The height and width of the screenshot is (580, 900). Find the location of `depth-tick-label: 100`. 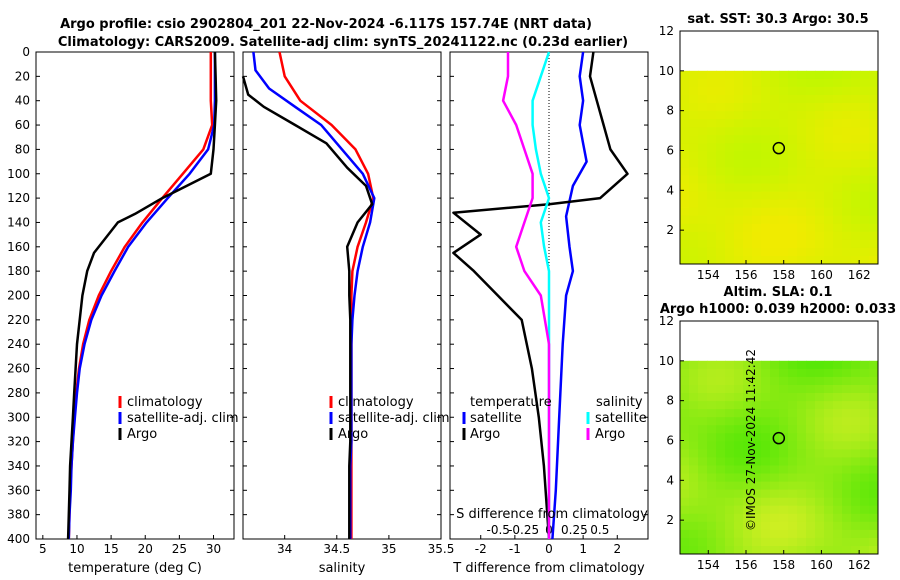

depth-tick-label: 100 is located at coordinates (18, 174).